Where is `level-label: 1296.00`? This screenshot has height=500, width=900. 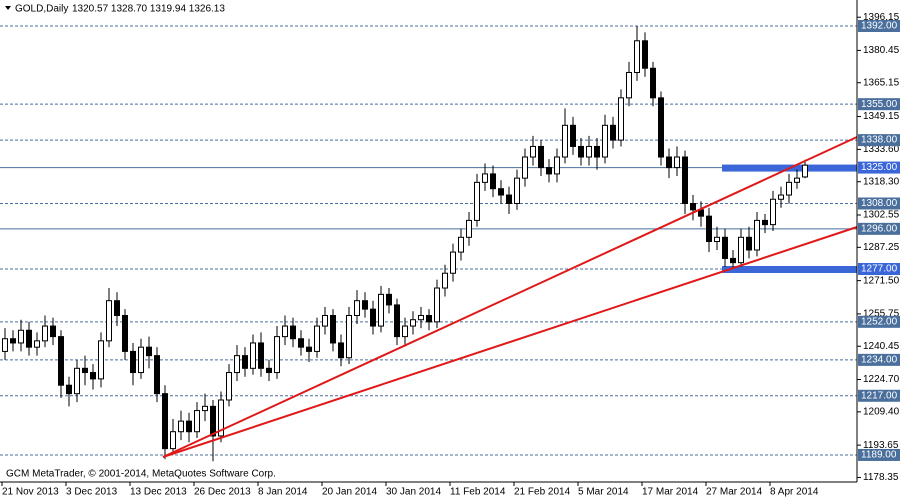 level-label: 1296.00 is located at coordinates (879, 228).